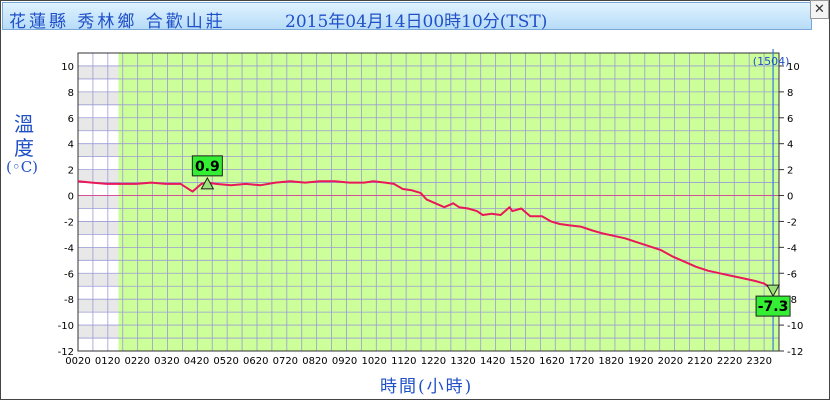 Image resolution: width=830 pixels, height=400 pixels. I want to click on x-tick-label: 1920, so click(640, 361).